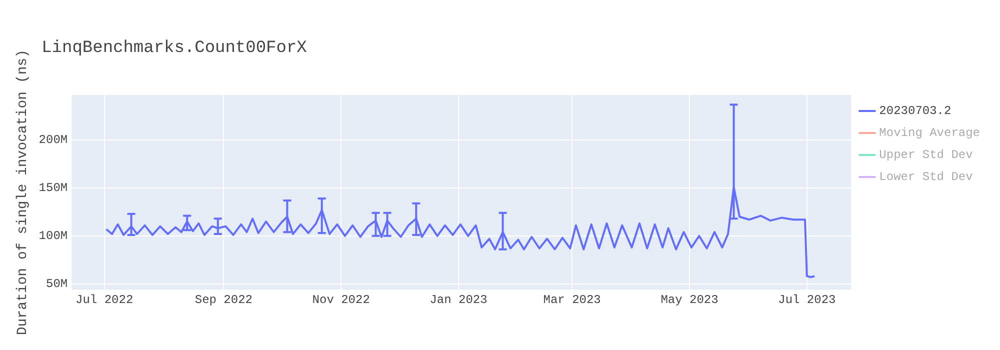 Image resolution: width=1000 pixels, height=350 pixels. What do you see at coordinates (459, 299) in the screenshot?
I see `x-tick-label: Jan 2023` at bounding box center [459, 299].